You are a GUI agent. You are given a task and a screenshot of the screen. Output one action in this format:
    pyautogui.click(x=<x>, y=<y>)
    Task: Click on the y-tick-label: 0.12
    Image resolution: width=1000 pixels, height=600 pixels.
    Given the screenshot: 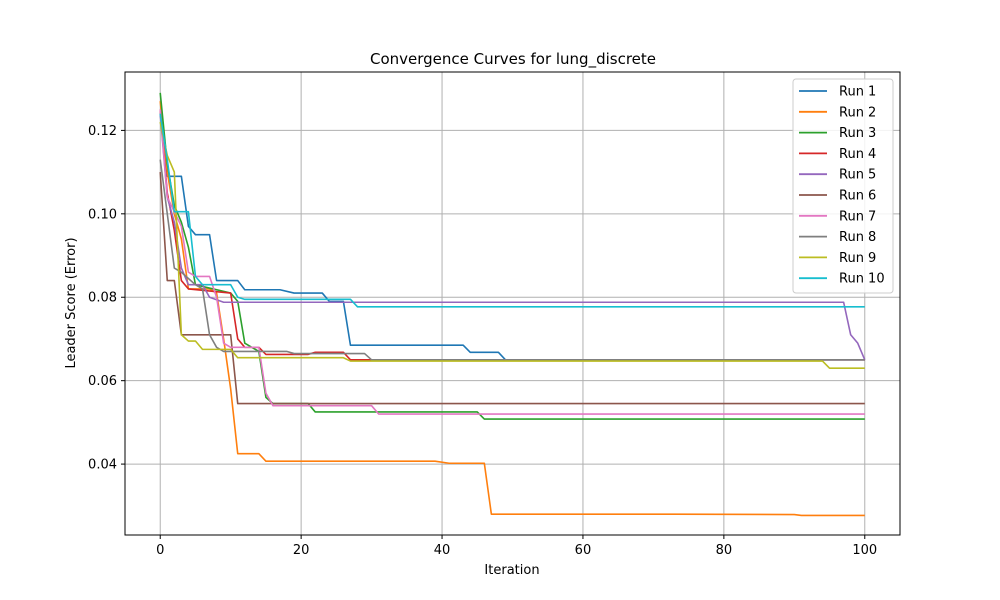 What is the action you would take?
    pyautogui.click(x=102, y=131)
    